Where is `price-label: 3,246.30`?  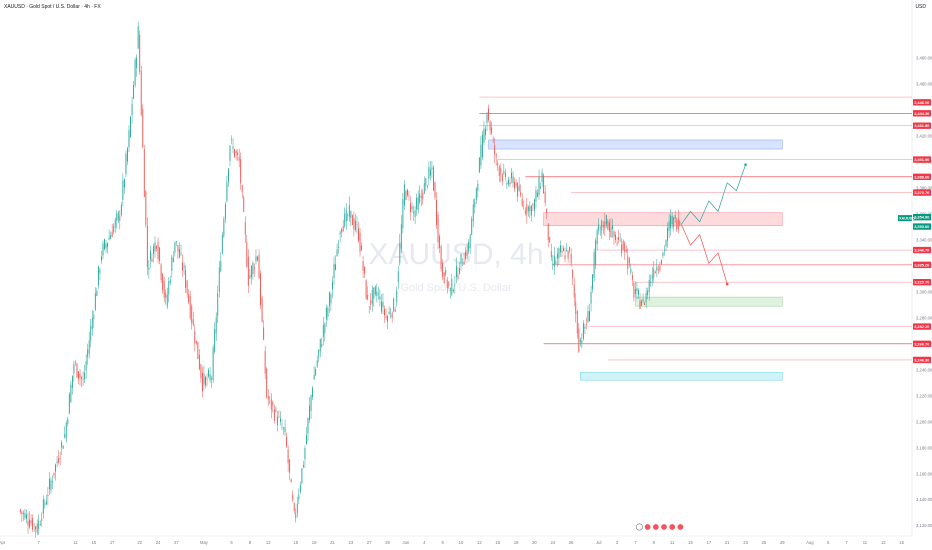
price-label: 3,246.30 is located at coordinates (921, 359).